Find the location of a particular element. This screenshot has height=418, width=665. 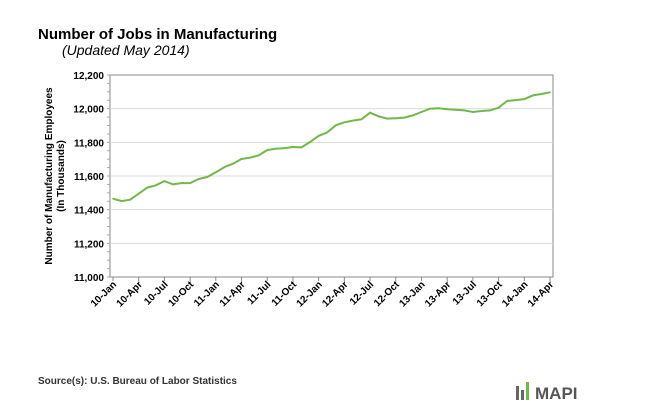

x-tick-label: 11-Apr is located at coordinates (233, 294).